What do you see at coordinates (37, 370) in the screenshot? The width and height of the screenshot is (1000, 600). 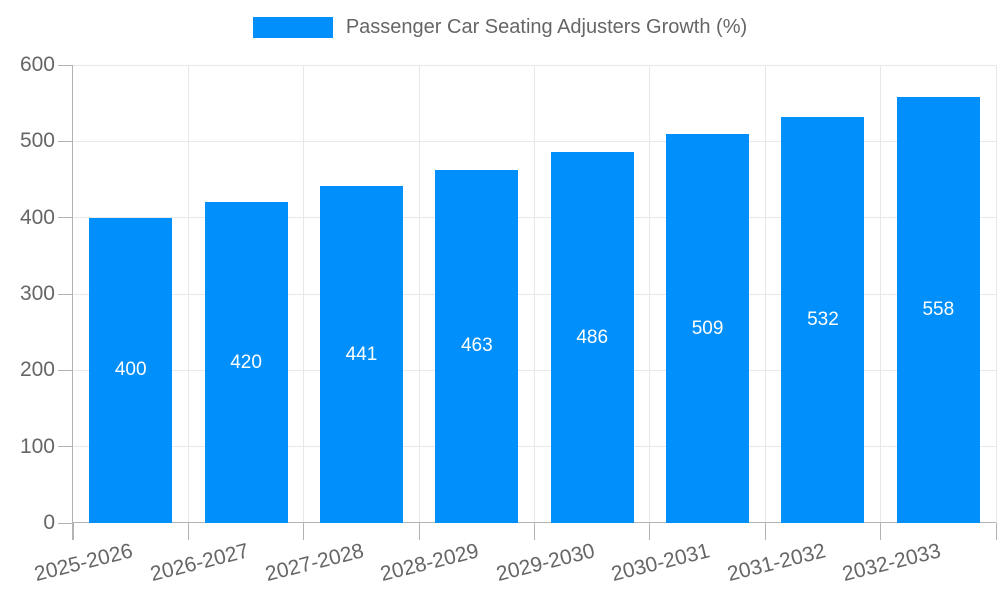 I see `y-axis-label: 200` at bounding box center [37, 370].